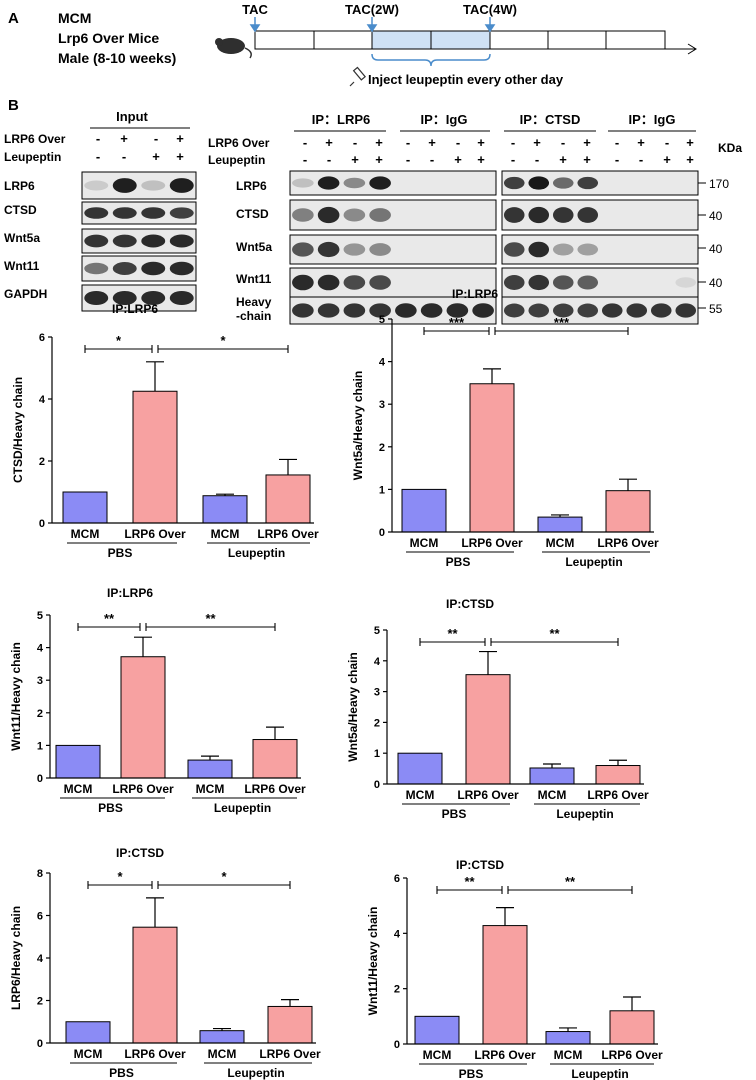 Image resolution: width=756 pixels, height=1080 pixels. What do you see at coordinates (393, 215) in the screenshot?
I see `ip-lrp6-blot-ctsd` at bounding box center [393, 215].